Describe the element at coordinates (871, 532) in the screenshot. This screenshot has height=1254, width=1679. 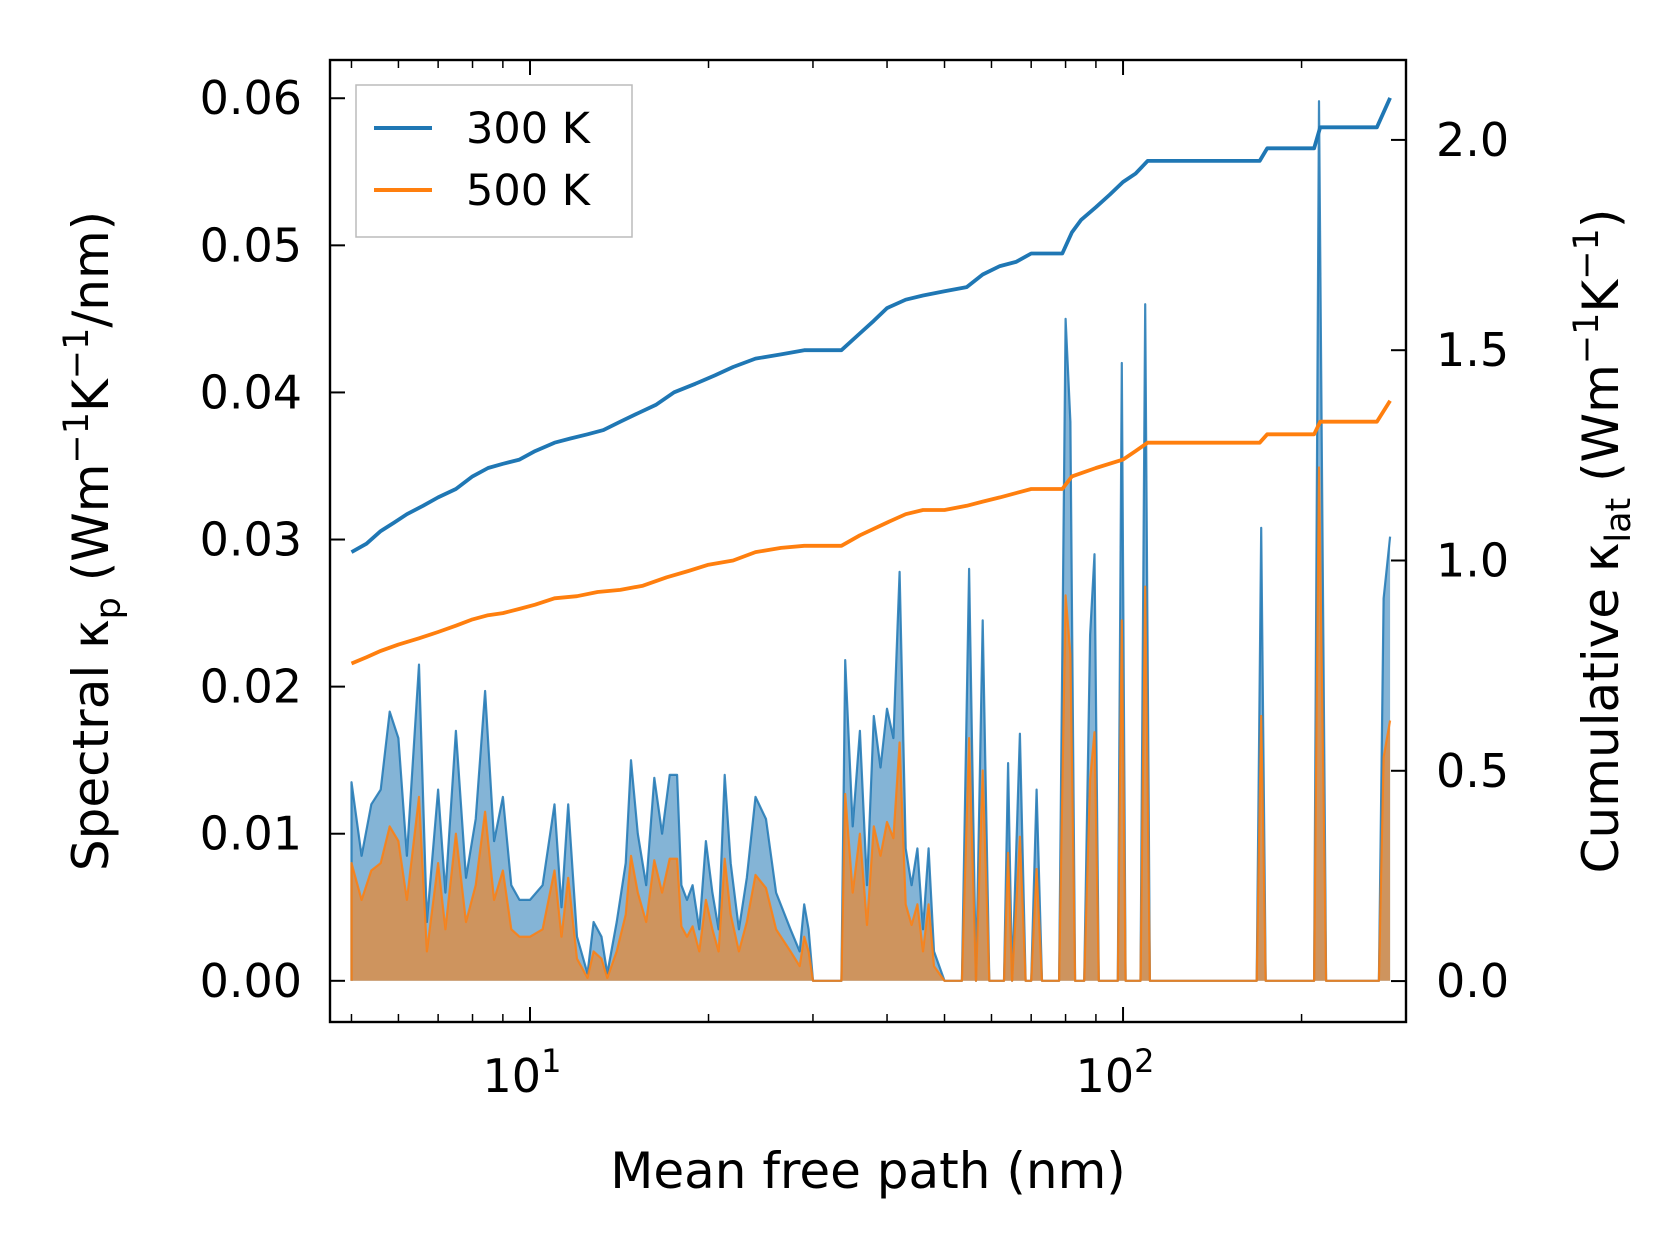
I see `cumulative-line-500k` at that location.